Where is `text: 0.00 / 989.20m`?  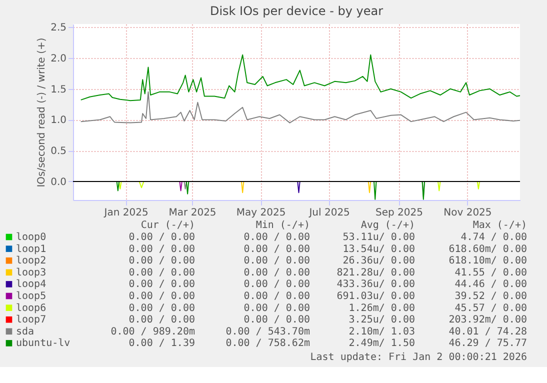
text: 0.00 / 989.20m is located at coordinates (152, 332).